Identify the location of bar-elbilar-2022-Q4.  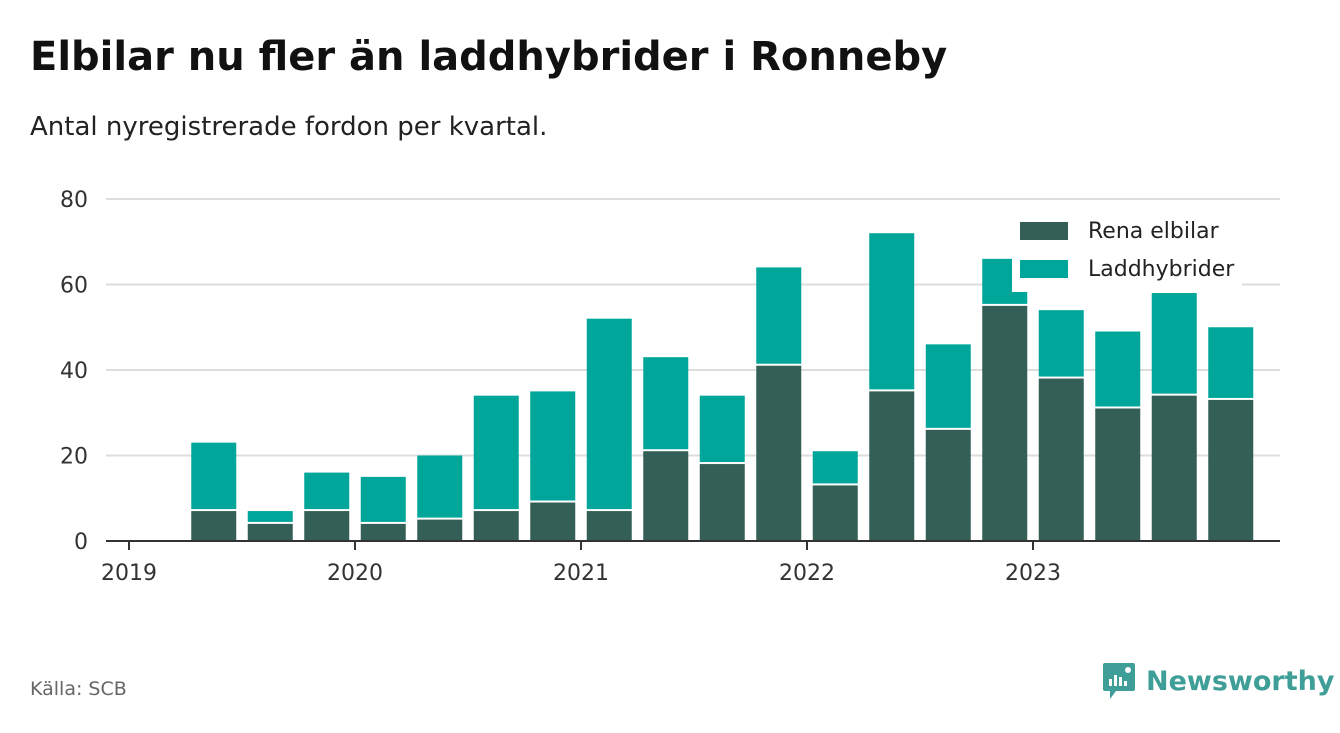
(1005, 423).